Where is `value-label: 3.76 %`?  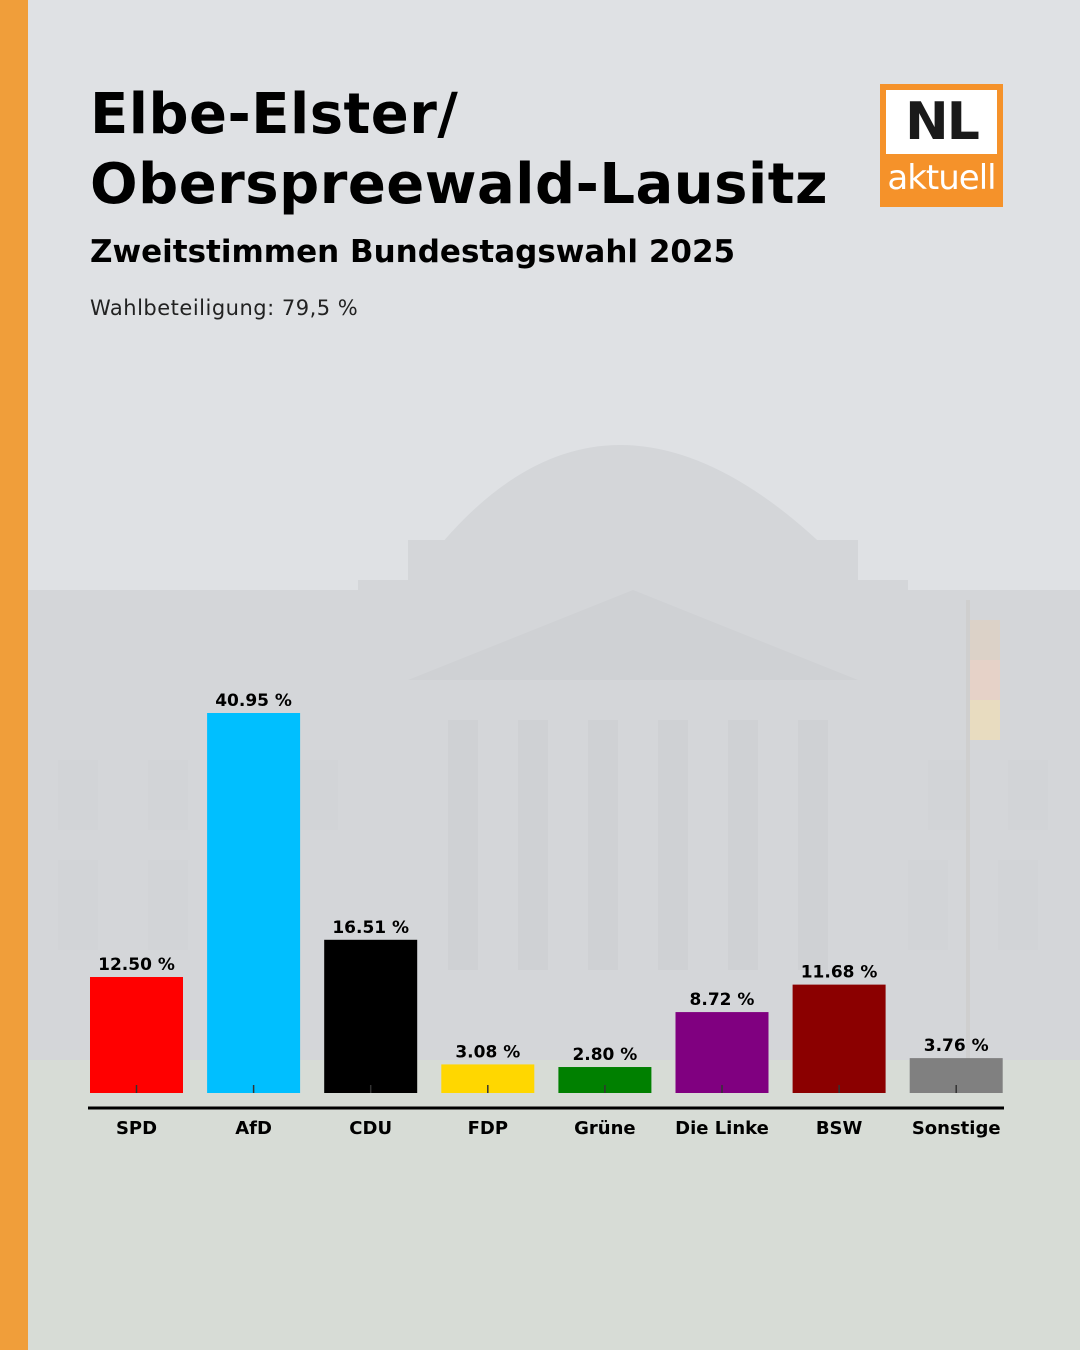
value-label: 3.76 % is located at coordinates (956, 1046).